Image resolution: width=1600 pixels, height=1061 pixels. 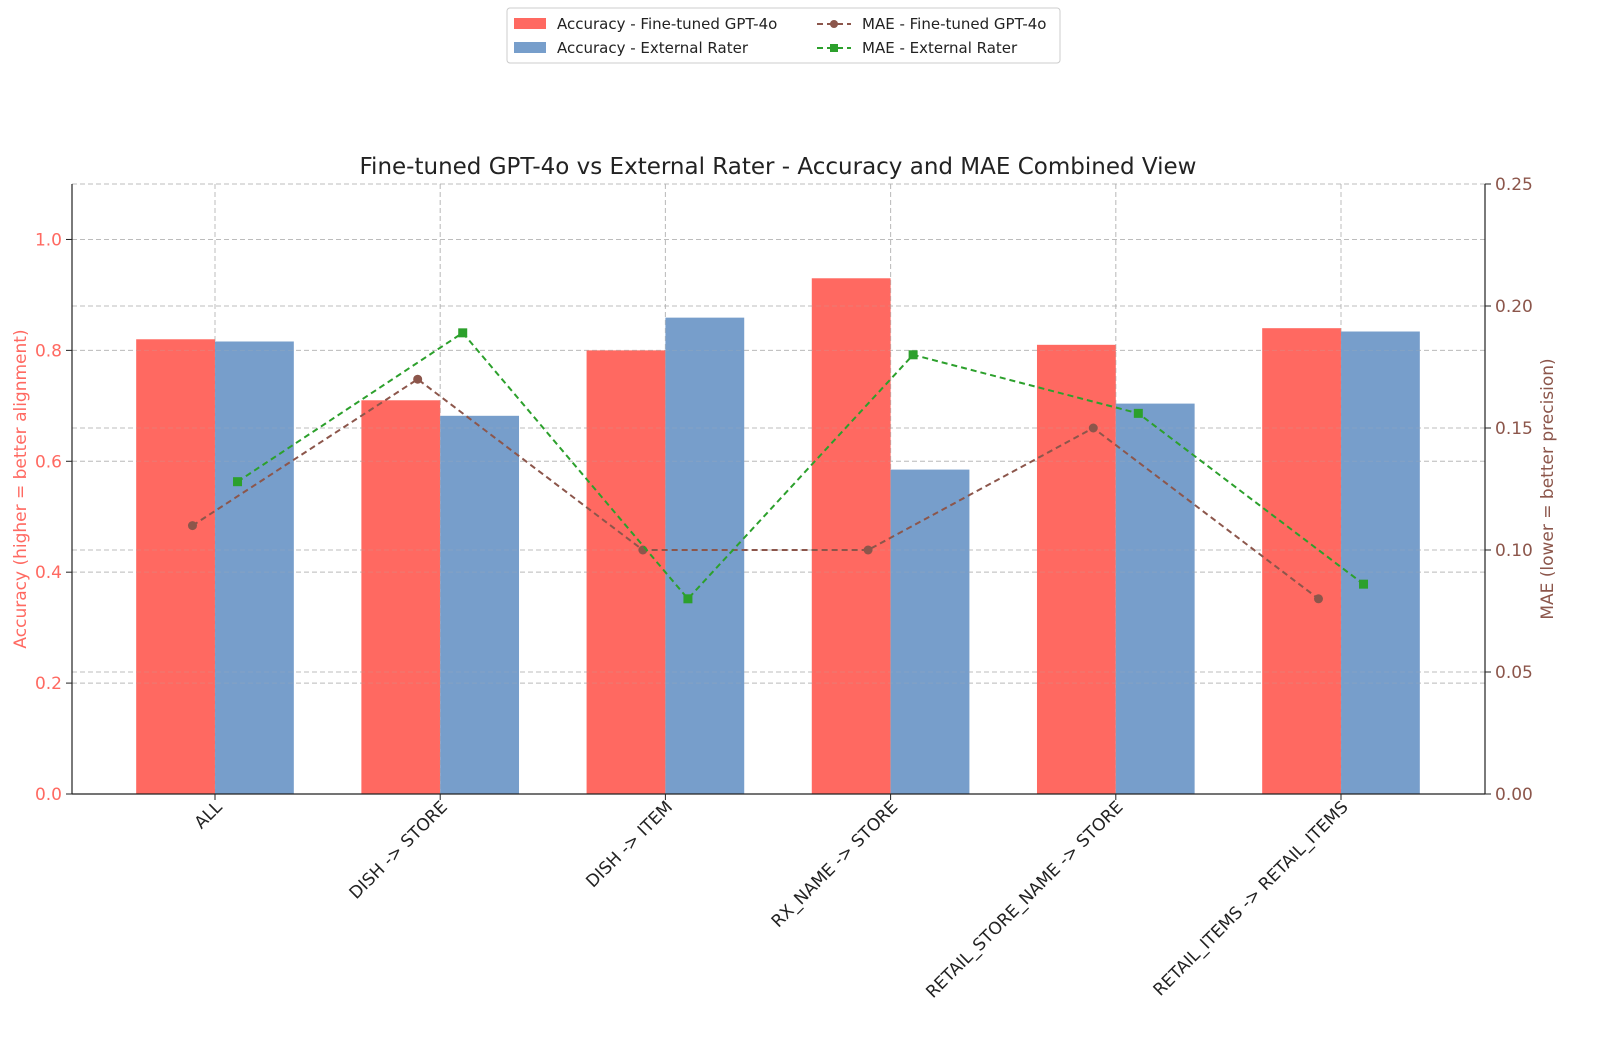 What do you see at coordinates (1514, 185) in the screenshot?
I see `y2-tick-label: 0.25` at bounding box center [1514, 185].